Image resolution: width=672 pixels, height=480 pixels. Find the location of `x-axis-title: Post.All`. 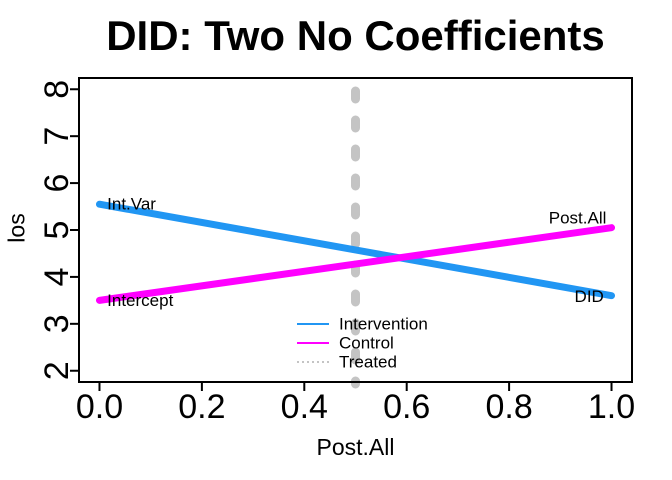

x-axis-title: Post.All is located at coordinates (355, 447).